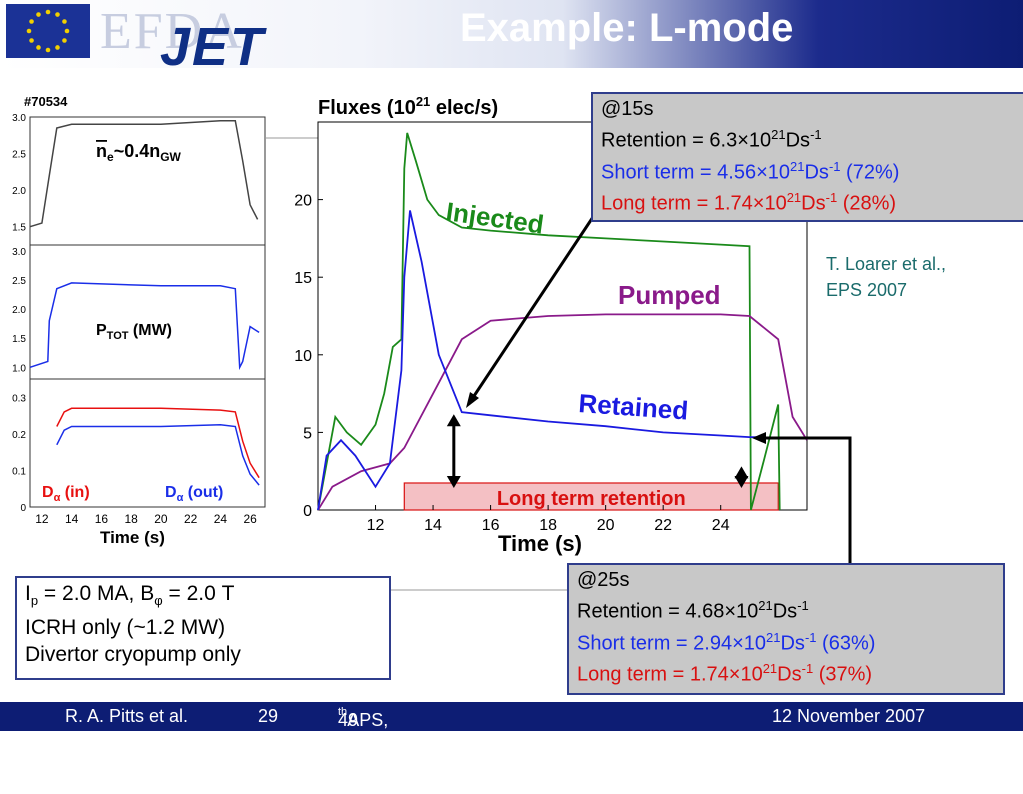 The width and height of the screenshot is (1023, 794). Describe the element at coordinates (886, 277) in the screenshot. I see `reference-citation: T. Loarer et al., EPS 2007` at that location.